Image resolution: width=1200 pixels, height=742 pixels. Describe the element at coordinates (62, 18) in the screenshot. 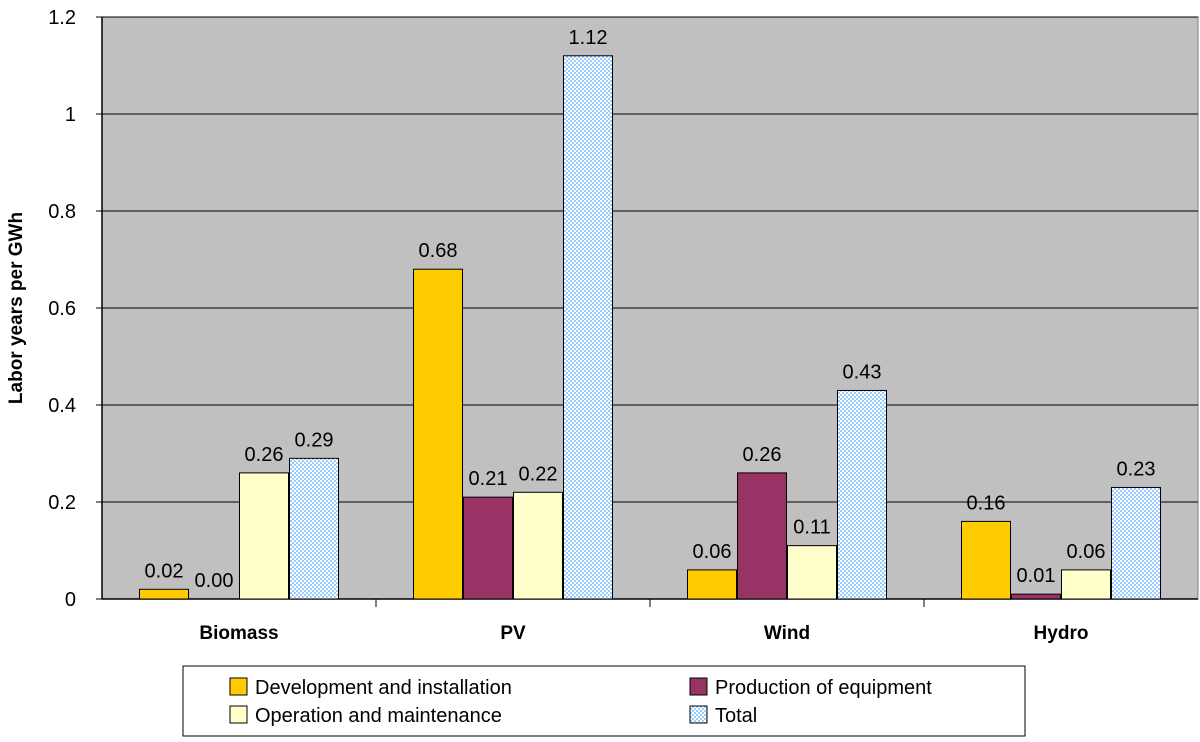

I see `y-tick-label: 1.2` at that location.